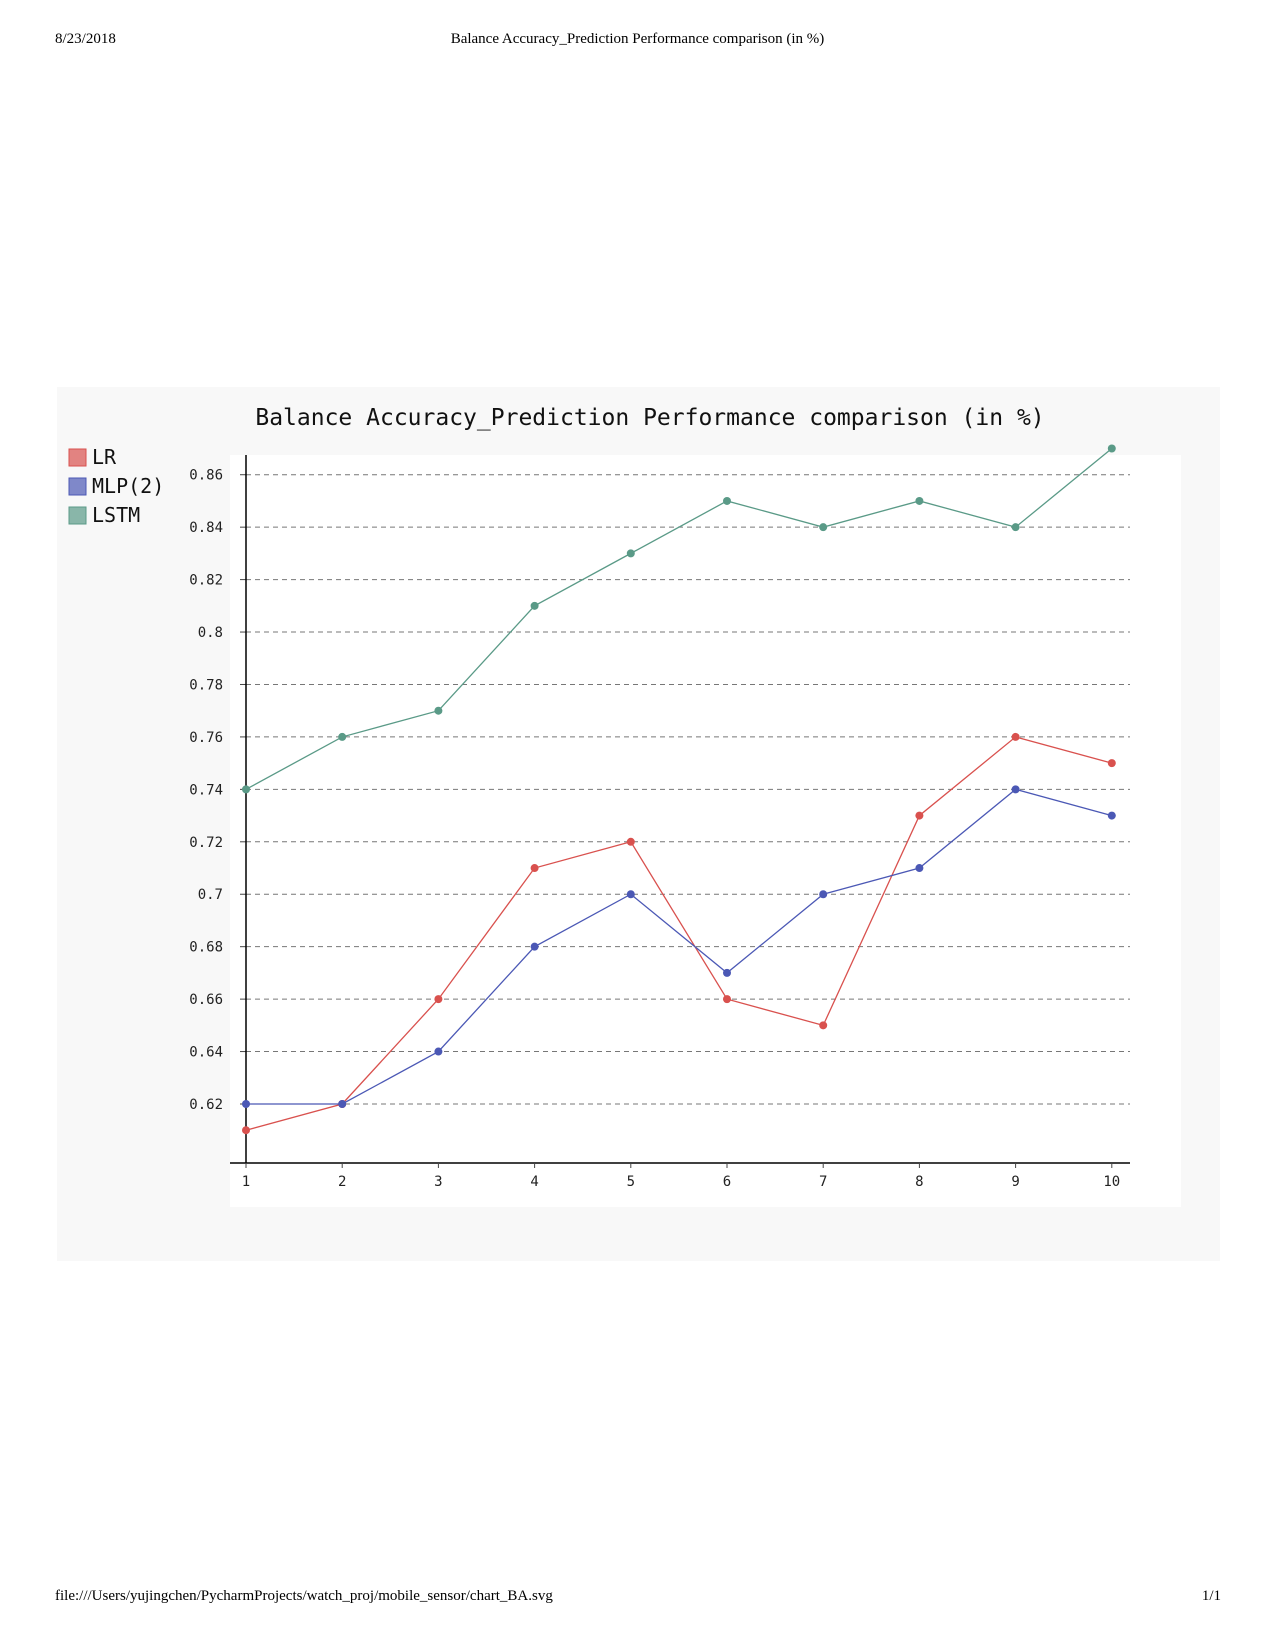 The width and height of the screenshot is (1275, 1650). What do you see at coordinates (206, 1053) in the screenshot?
I see `y-tick-label: 0.64` at bounding box center [206, 1053].